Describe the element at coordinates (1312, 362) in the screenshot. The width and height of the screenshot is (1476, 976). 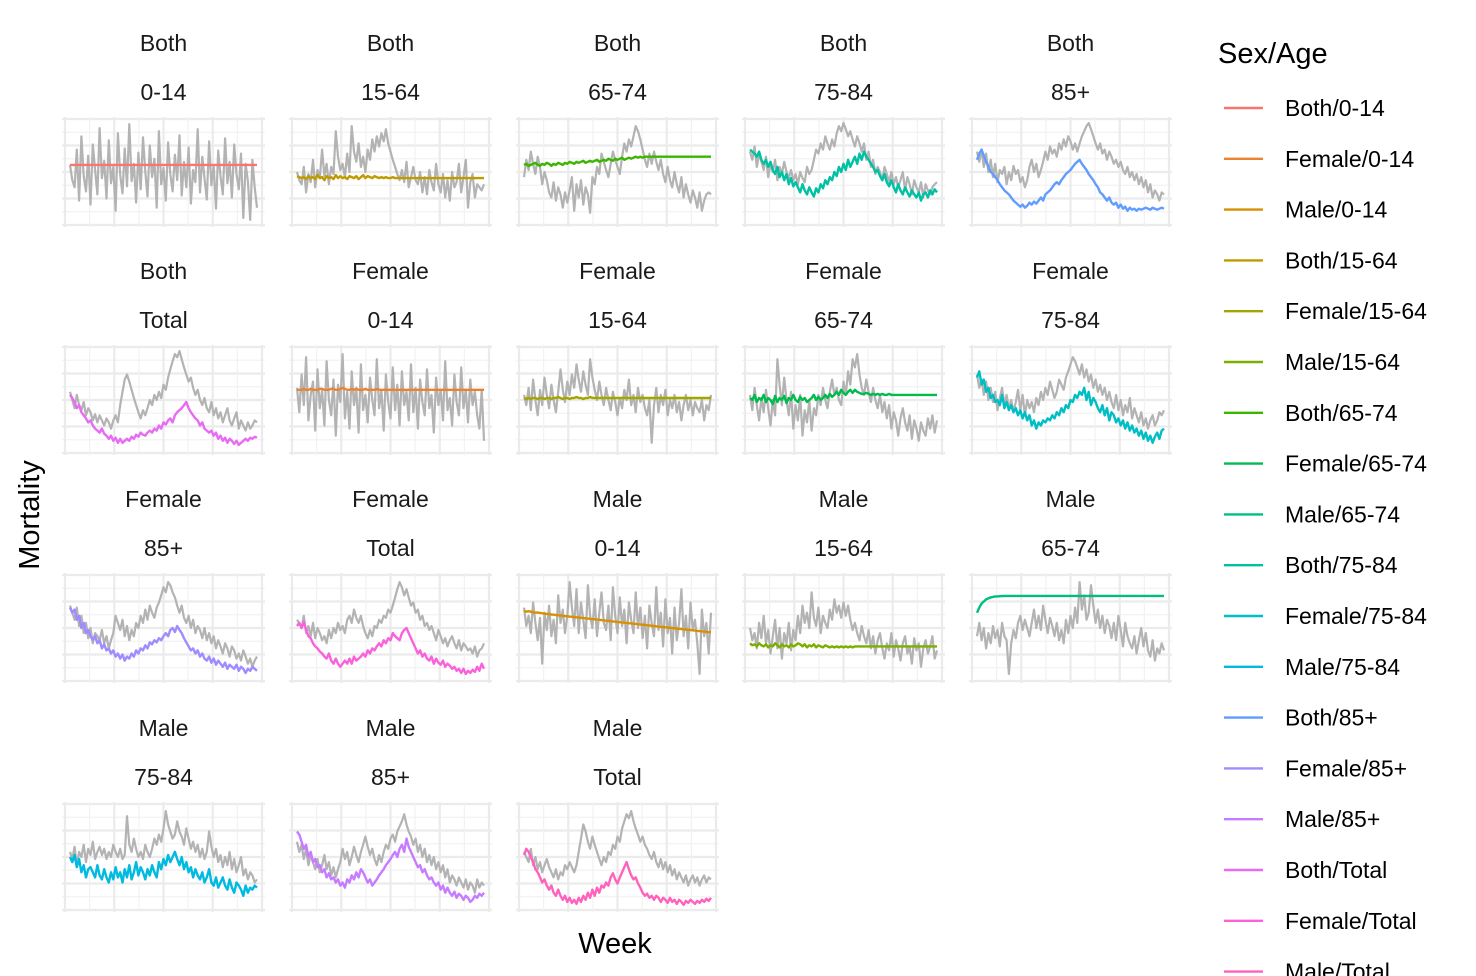
I see `legend-item: Male/15-64` at that location.